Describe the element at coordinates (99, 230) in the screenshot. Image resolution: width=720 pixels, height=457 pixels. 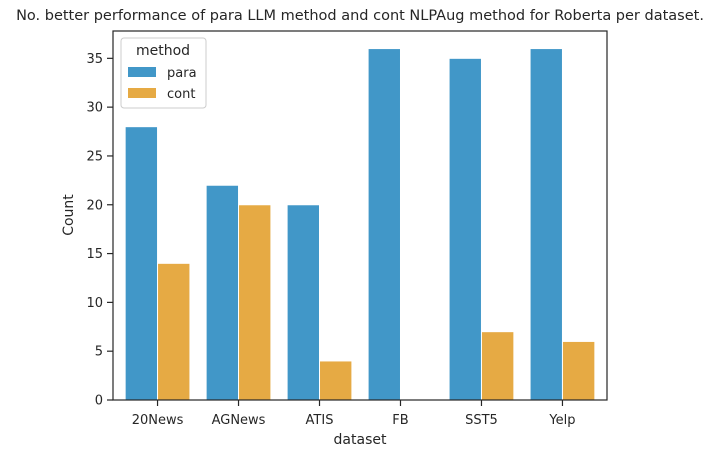
I see `y-axis: 0 5 10 15 20 25 30 35` at that location.